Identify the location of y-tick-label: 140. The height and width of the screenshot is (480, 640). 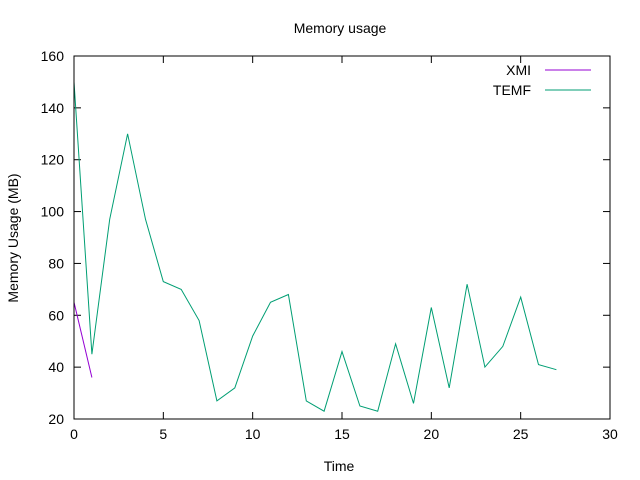
(53, 108).